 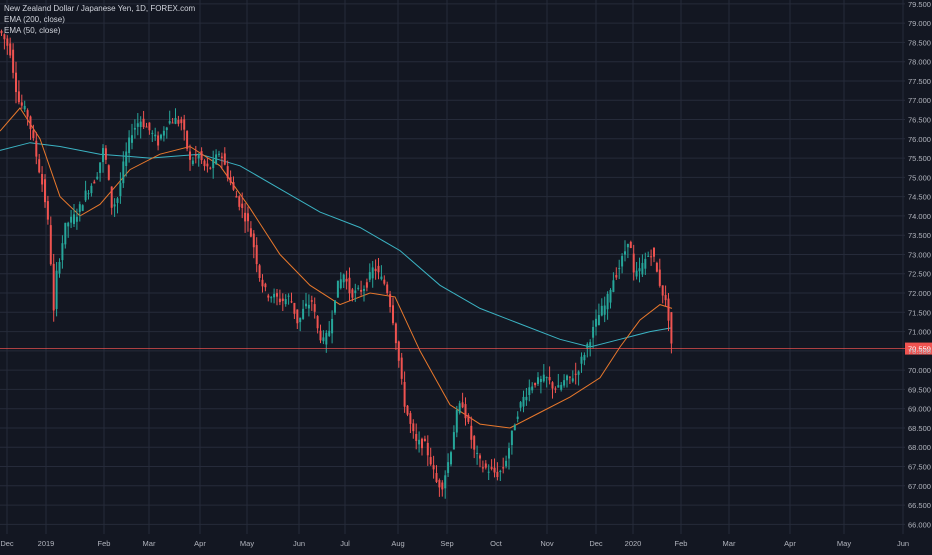 What do you see at coordinates (919, 467) in the screenshot?
I see `y-tick-label: 67.500` at bounding box center [919, 467].